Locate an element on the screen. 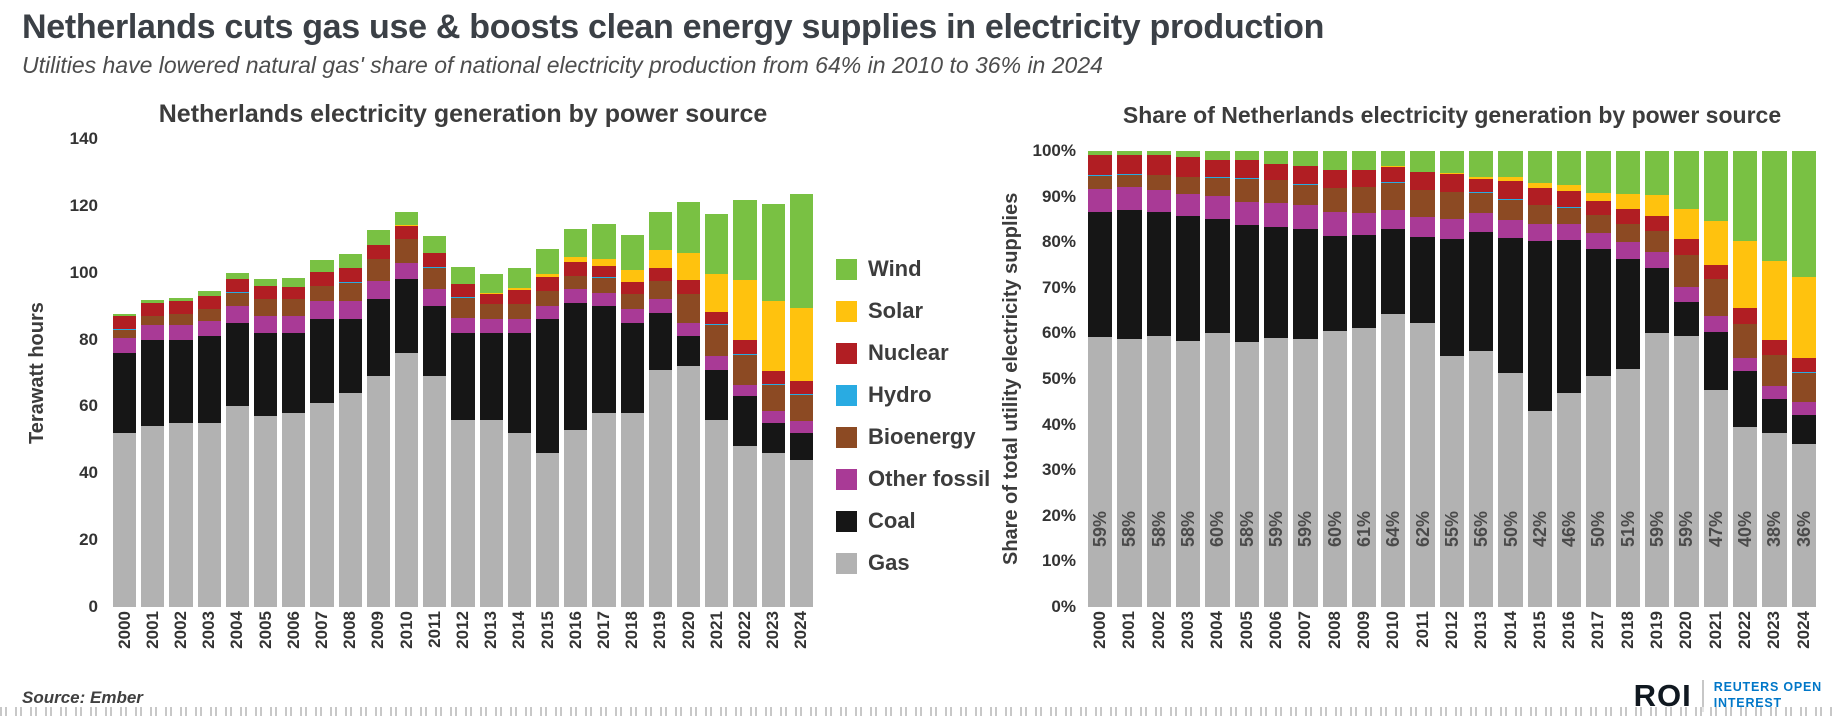  left-x-cell-2003: 2003 is located at coordinates (209, 640).